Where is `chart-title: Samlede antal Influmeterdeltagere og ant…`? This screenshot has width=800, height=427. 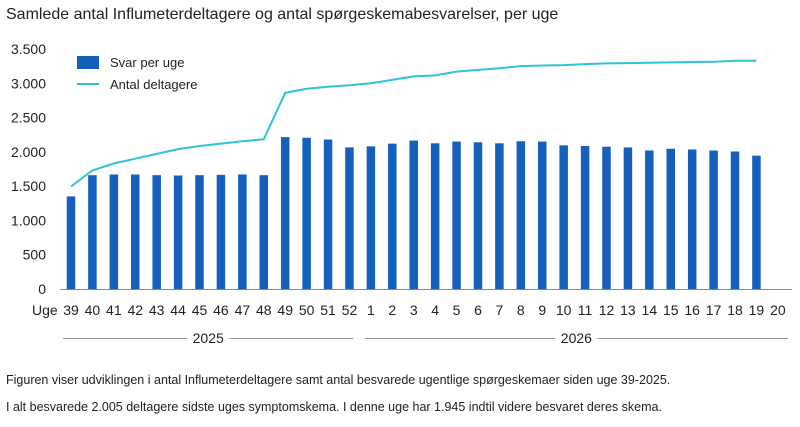
chart-title: Samlede antal Influmeterdeltagere og ant… is located at coordinates (282, 14).